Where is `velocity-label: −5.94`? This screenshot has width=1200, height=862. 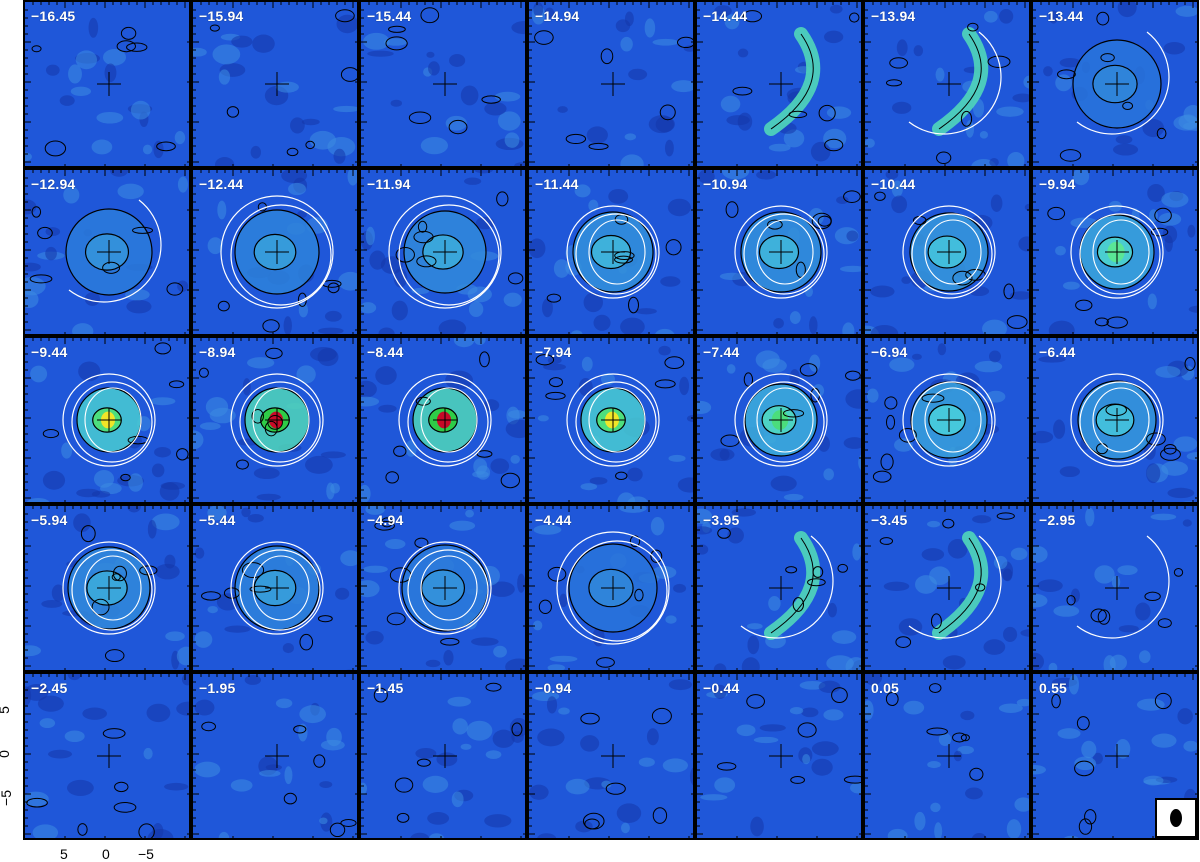 velocity-label: −5.94 is located at coordinates (49, 520).